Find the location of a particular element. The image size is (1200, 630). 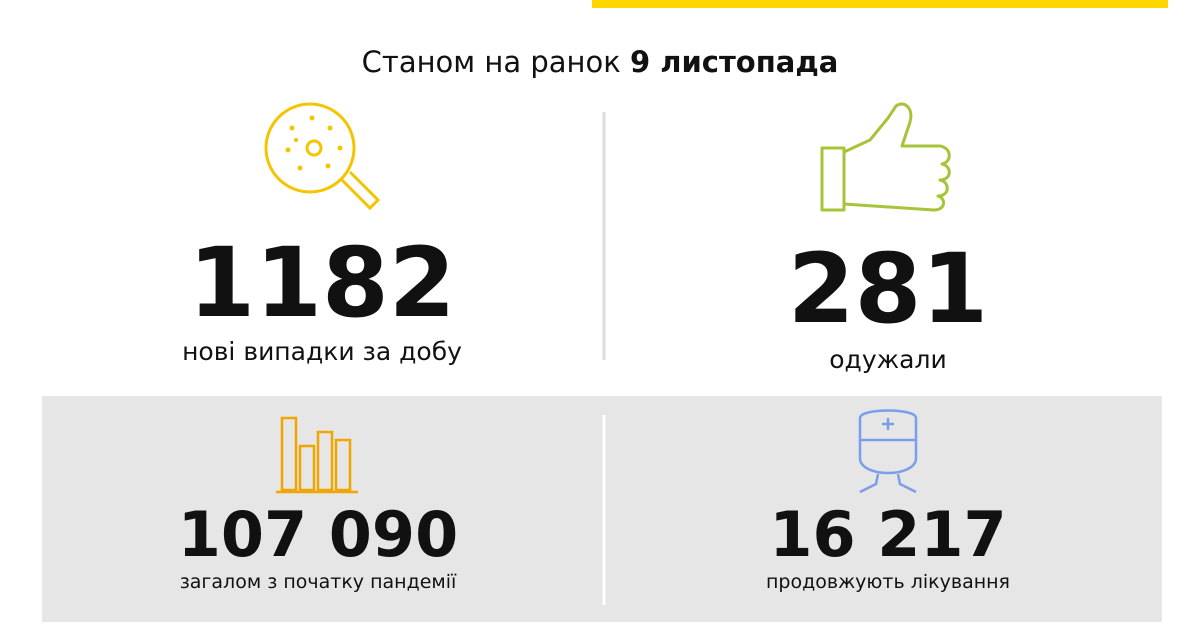

thumb-icon is located at coordinates (885, 157).